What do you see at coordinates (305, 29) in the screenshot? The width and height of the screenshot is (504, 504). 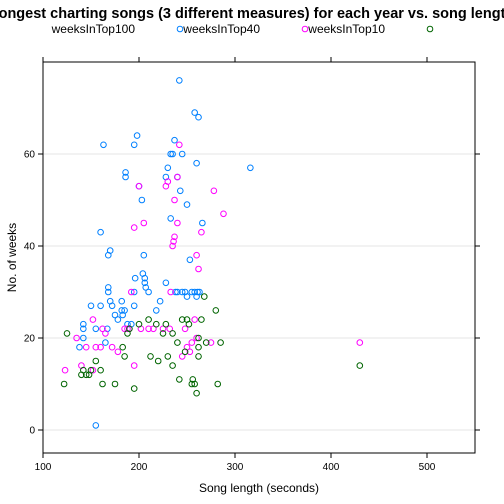 I see `legend-marker-weeksInTop40` at bounding box center [305, 29].